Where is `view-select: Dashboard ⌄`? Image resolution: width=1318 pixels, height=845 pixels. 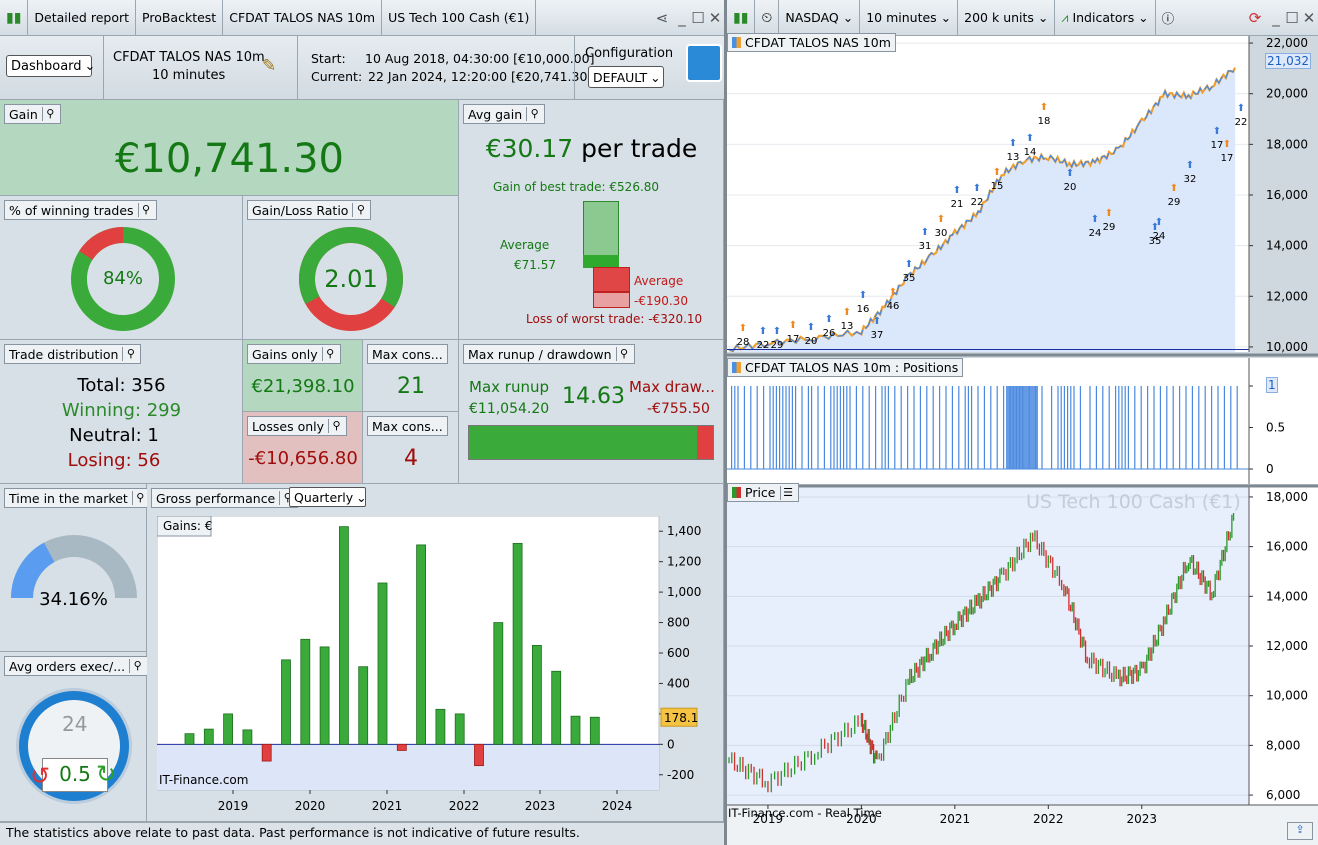 view-select: Dashboard ⌄ is located at coordinates (50, 66).